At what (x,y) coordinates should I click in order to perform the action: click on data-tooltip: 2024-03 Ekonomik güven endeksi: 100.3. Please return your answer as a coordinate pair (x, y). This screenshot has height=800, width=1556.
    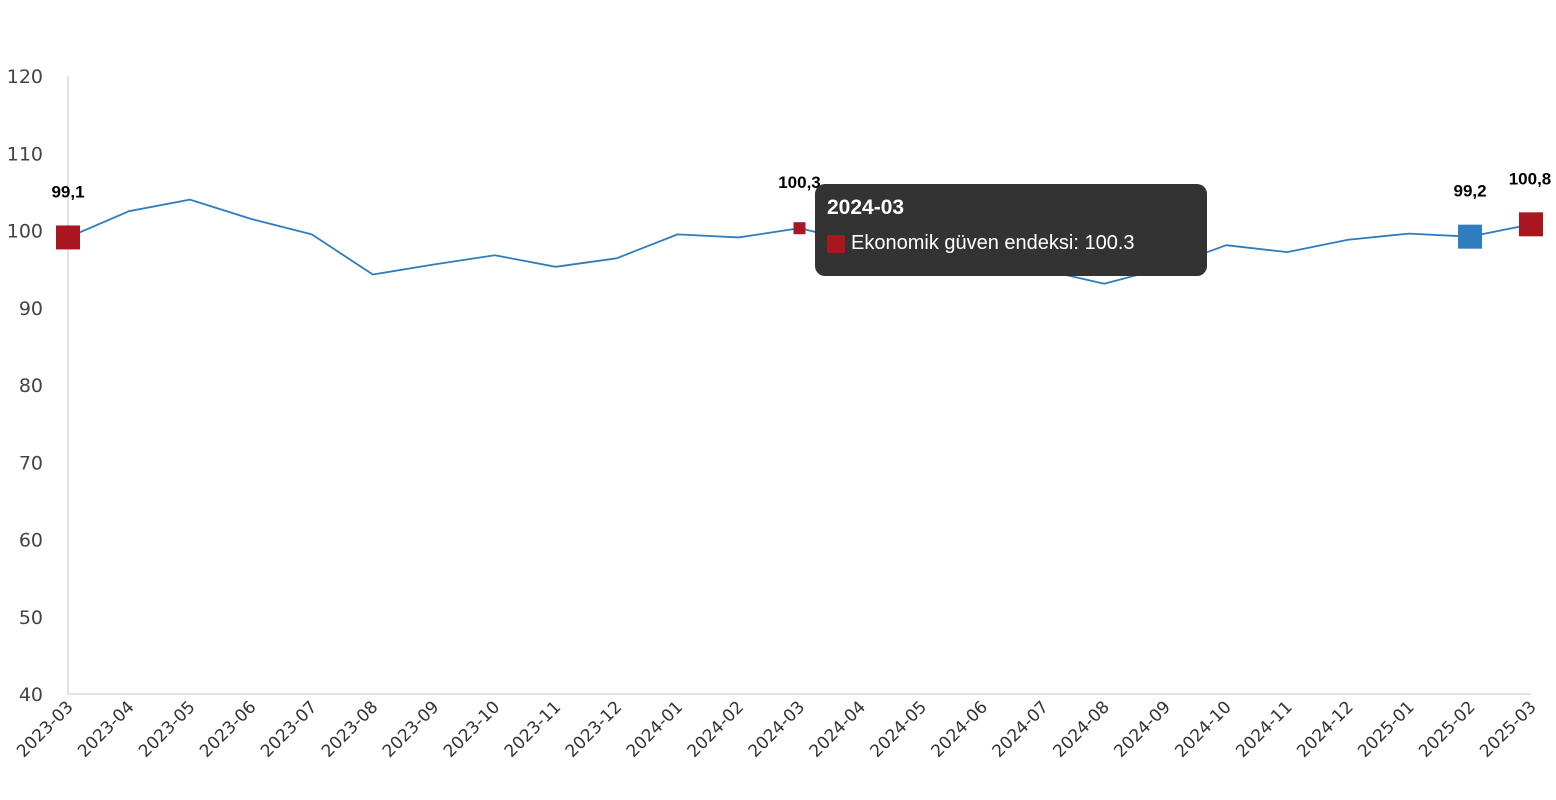
    Looking at the image, I should click on (1011, 230).